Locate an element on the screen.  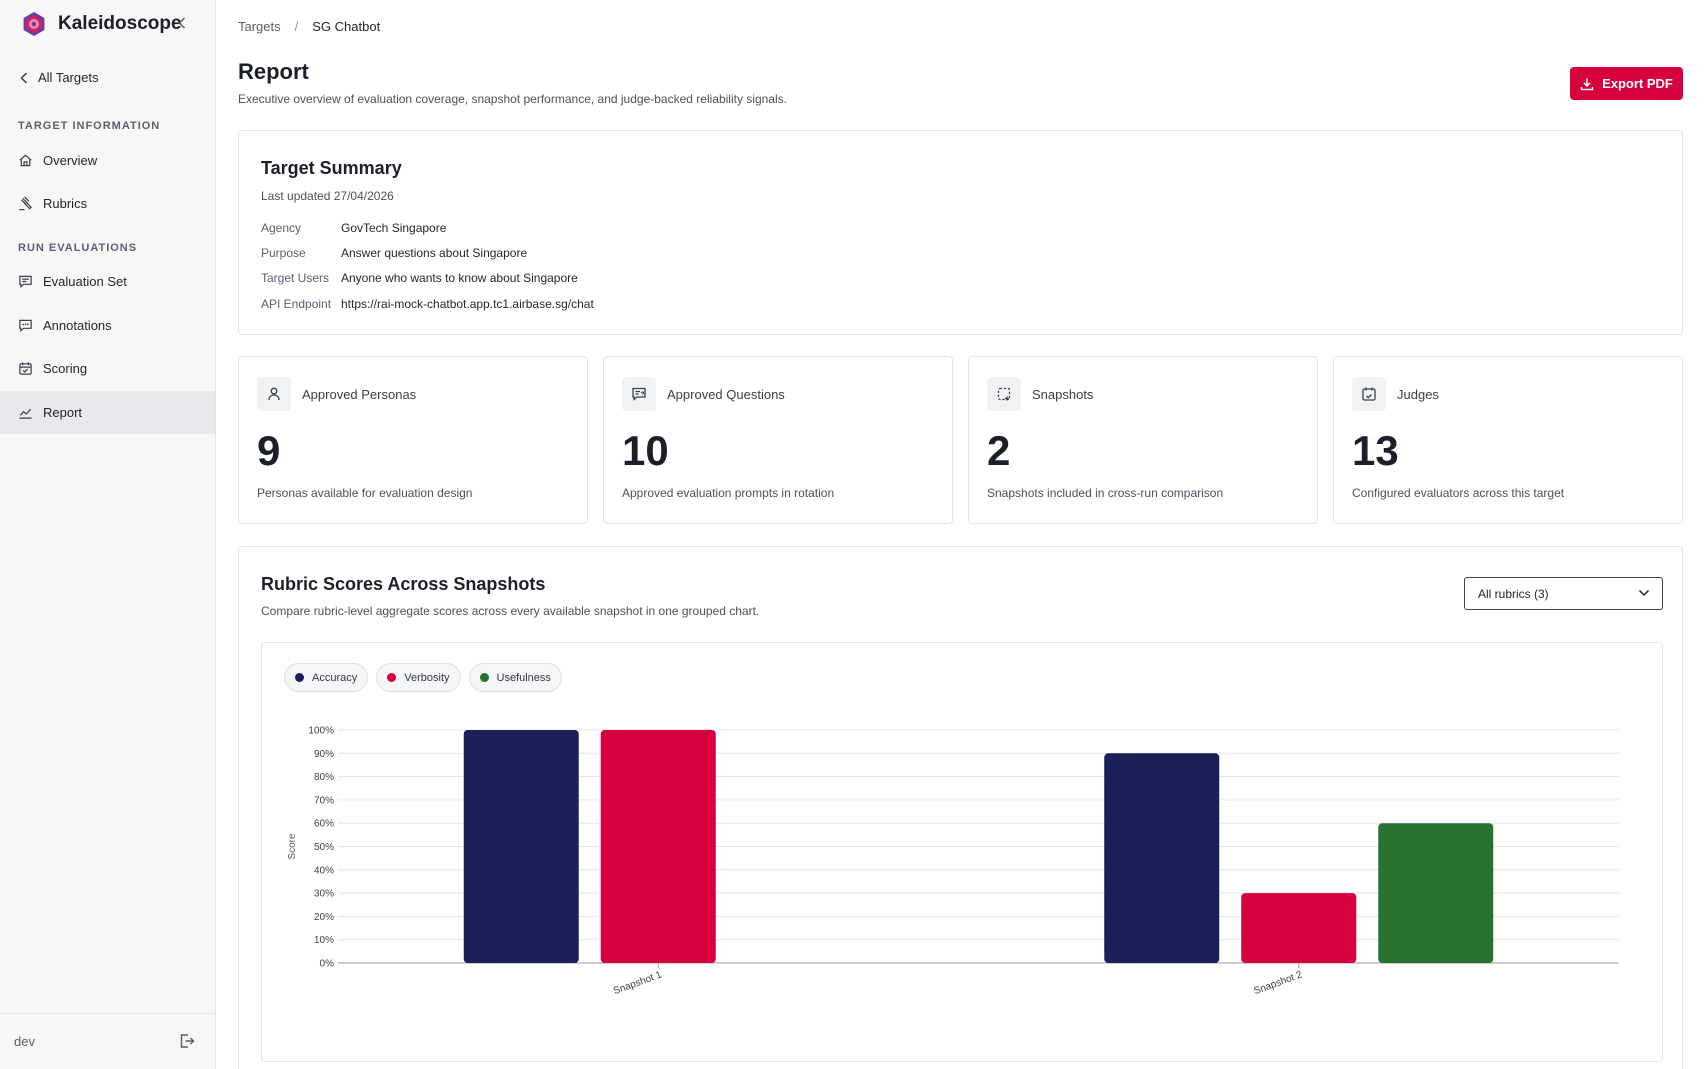
y-tick-label: 20% is located at coordinates (324, 917).